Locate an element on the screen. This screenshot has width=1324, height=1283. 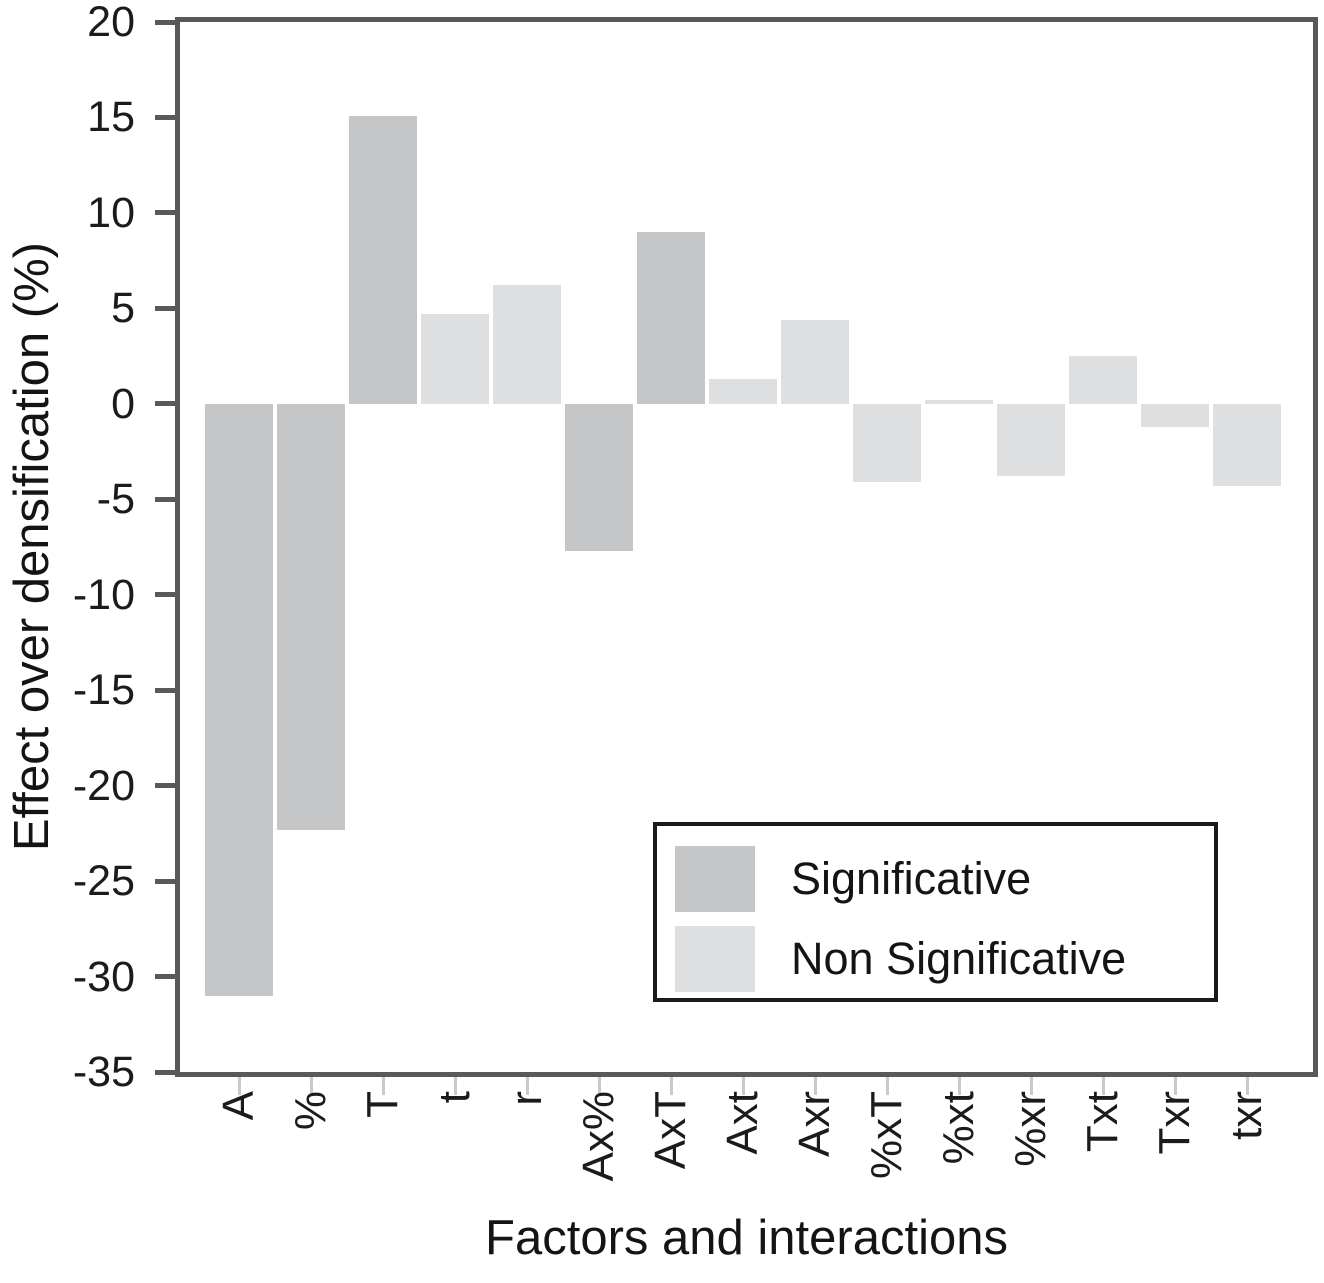
x-tick-Axr is located at coordinates (815, 1086).